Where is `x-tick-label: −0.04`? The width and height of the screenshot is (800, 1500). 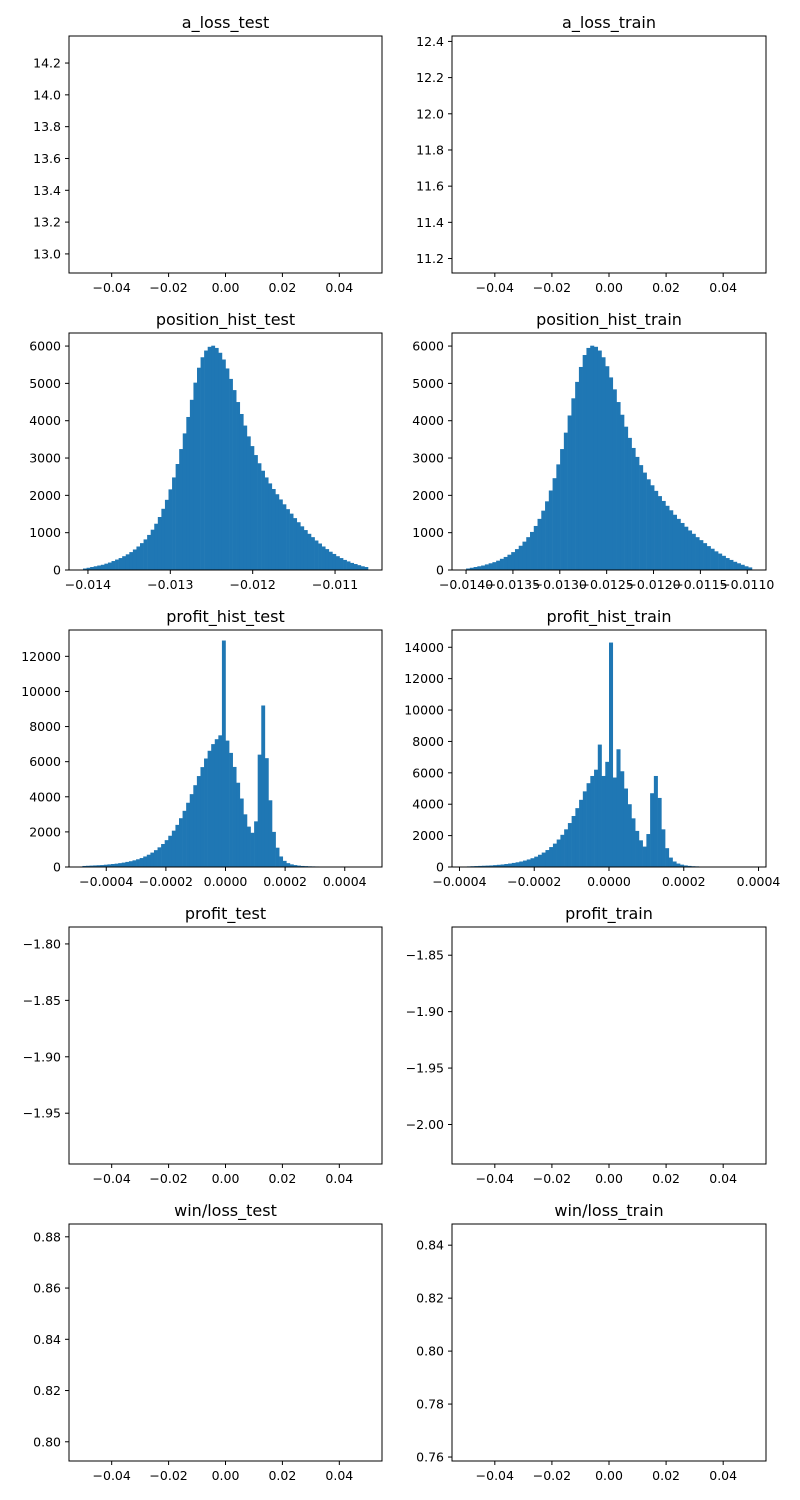
x-tick-label: −0.04 is located at coordinates (112, 1475).